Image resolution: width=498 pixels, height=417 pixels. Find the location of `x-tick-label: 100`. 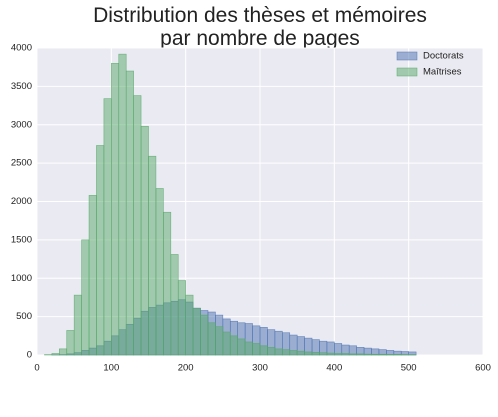

x-tick-label: 100 is located at coordinates (111, 368).